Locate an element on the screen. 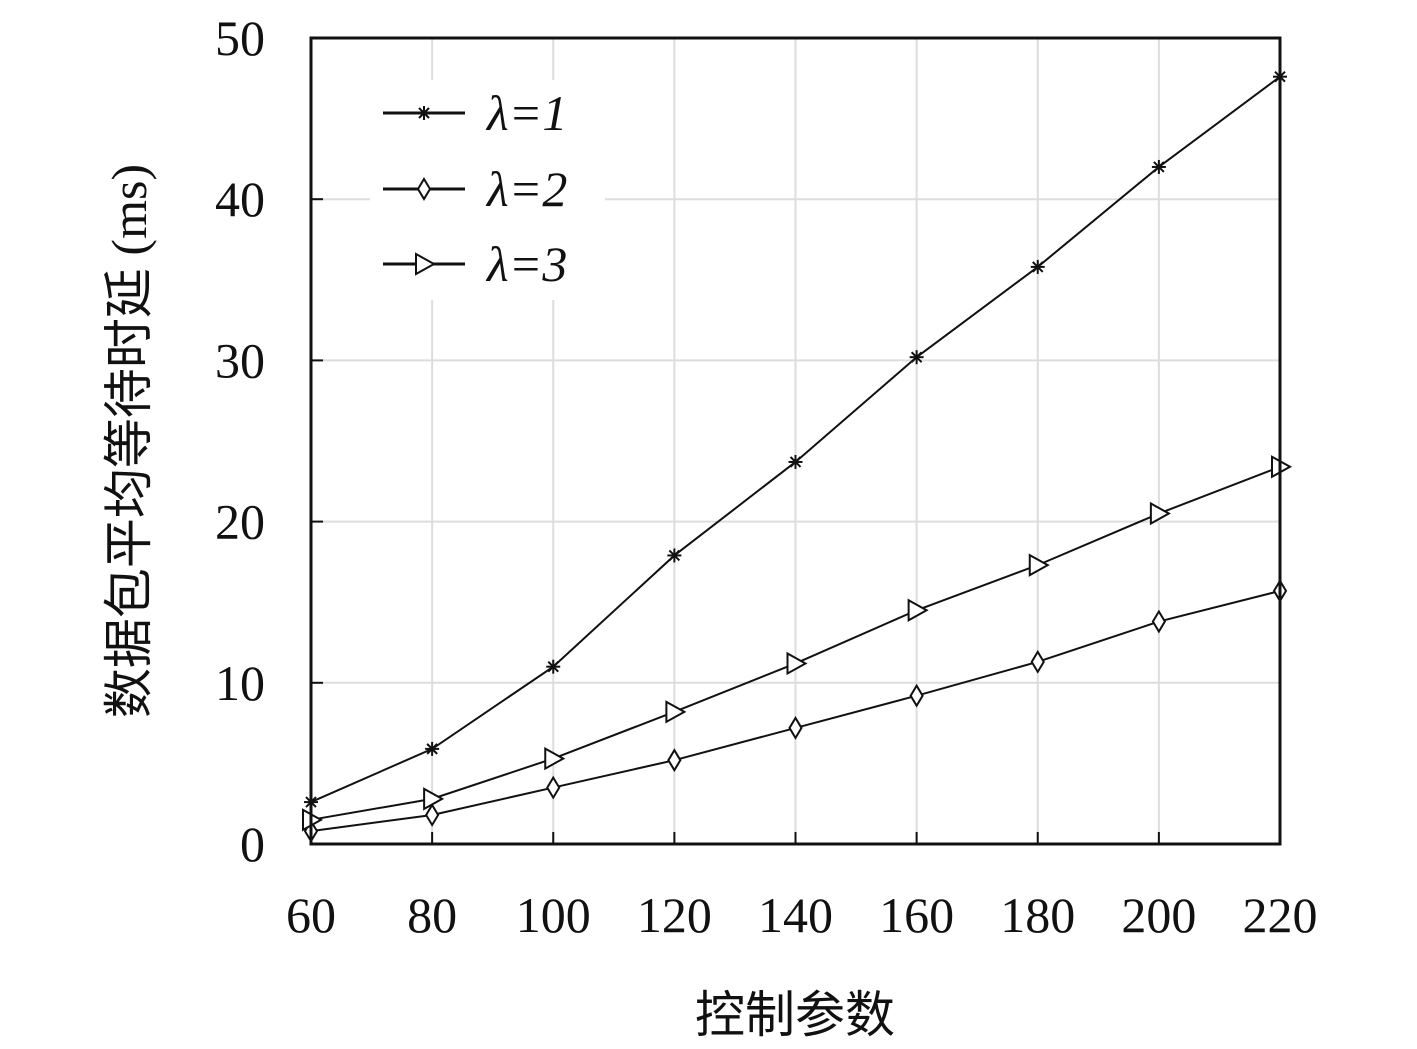 This screenshot has height=1049, width=1417. x-tick-label: 200 is located at coordinates (1158, 915).